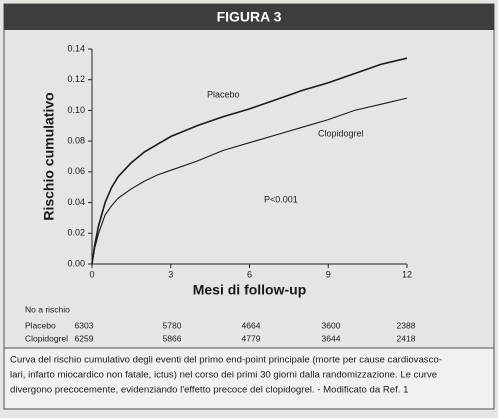  I want to click on y-tick-label: 0.10, so click(76, 110).